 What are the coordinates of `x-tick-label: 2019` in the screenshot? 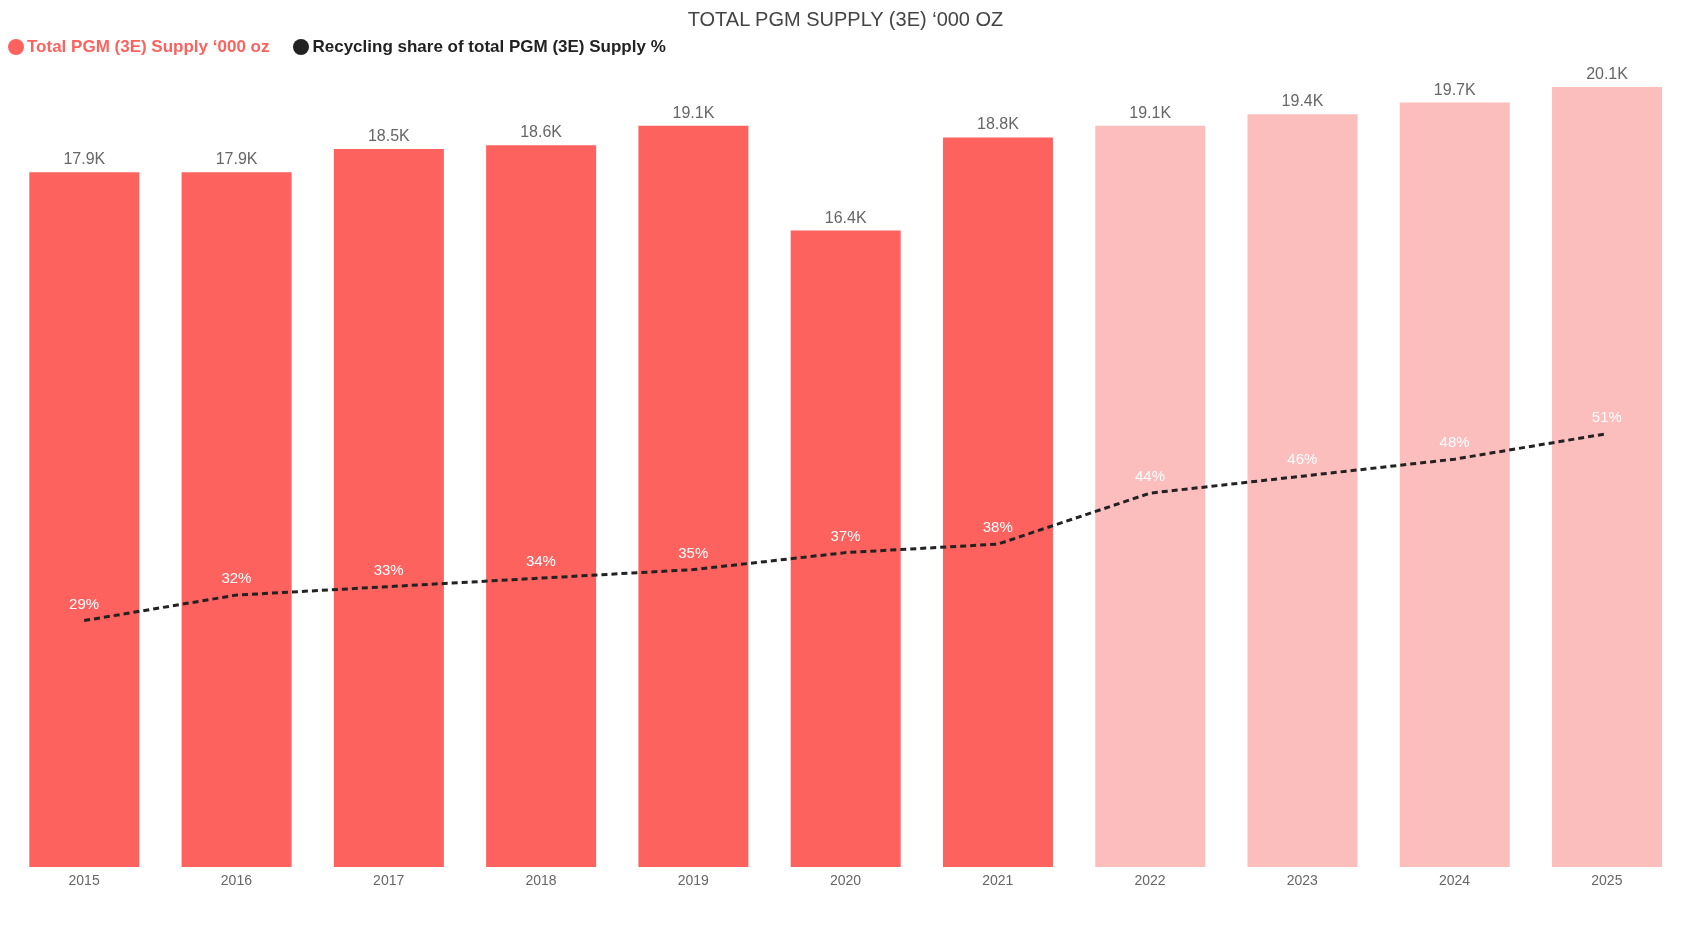 It's located at (693, 879).